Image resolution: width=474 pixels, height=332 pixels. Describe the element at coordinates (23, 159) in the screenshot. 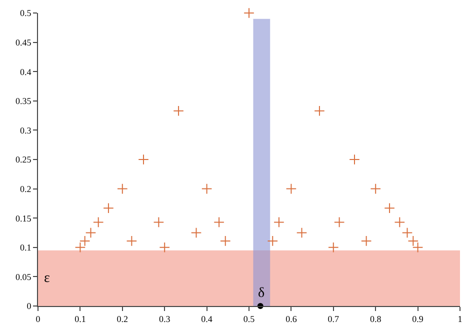

I see `y-tick-label: 0.25` at that location.